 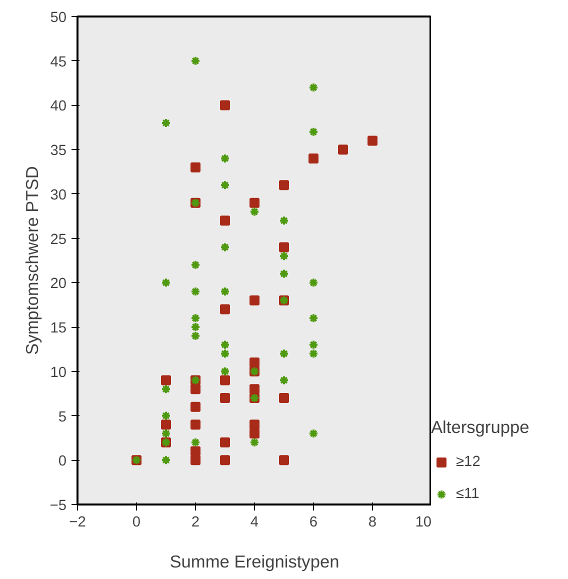 I want to click on y-tick-label: −5, so click(x=58, y=506).